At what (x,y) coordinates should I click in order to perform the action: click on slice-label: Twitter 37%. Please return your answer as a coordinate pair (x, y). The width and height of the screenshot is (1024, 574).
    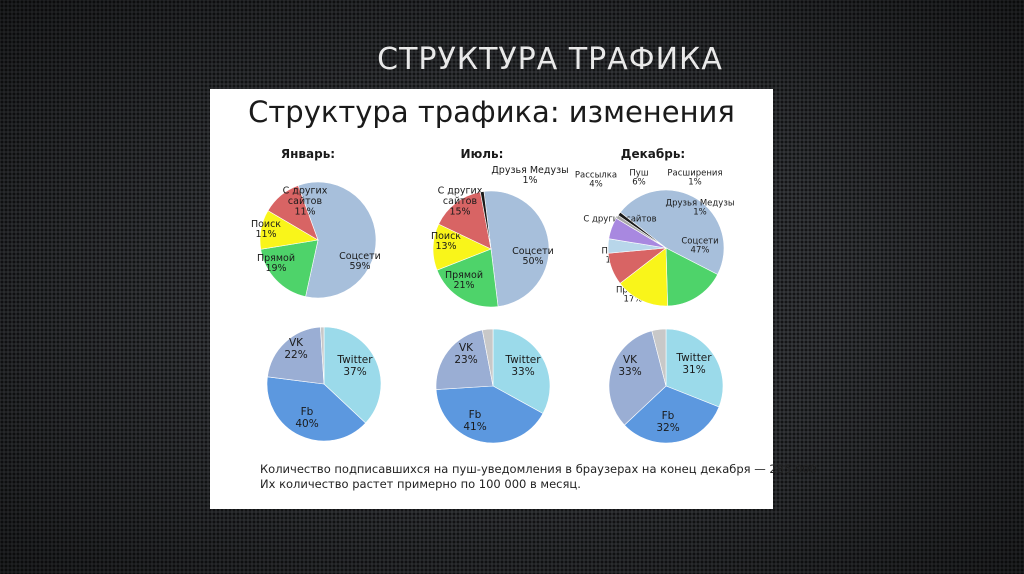
    Looking at the image, I should click on (354, 366).